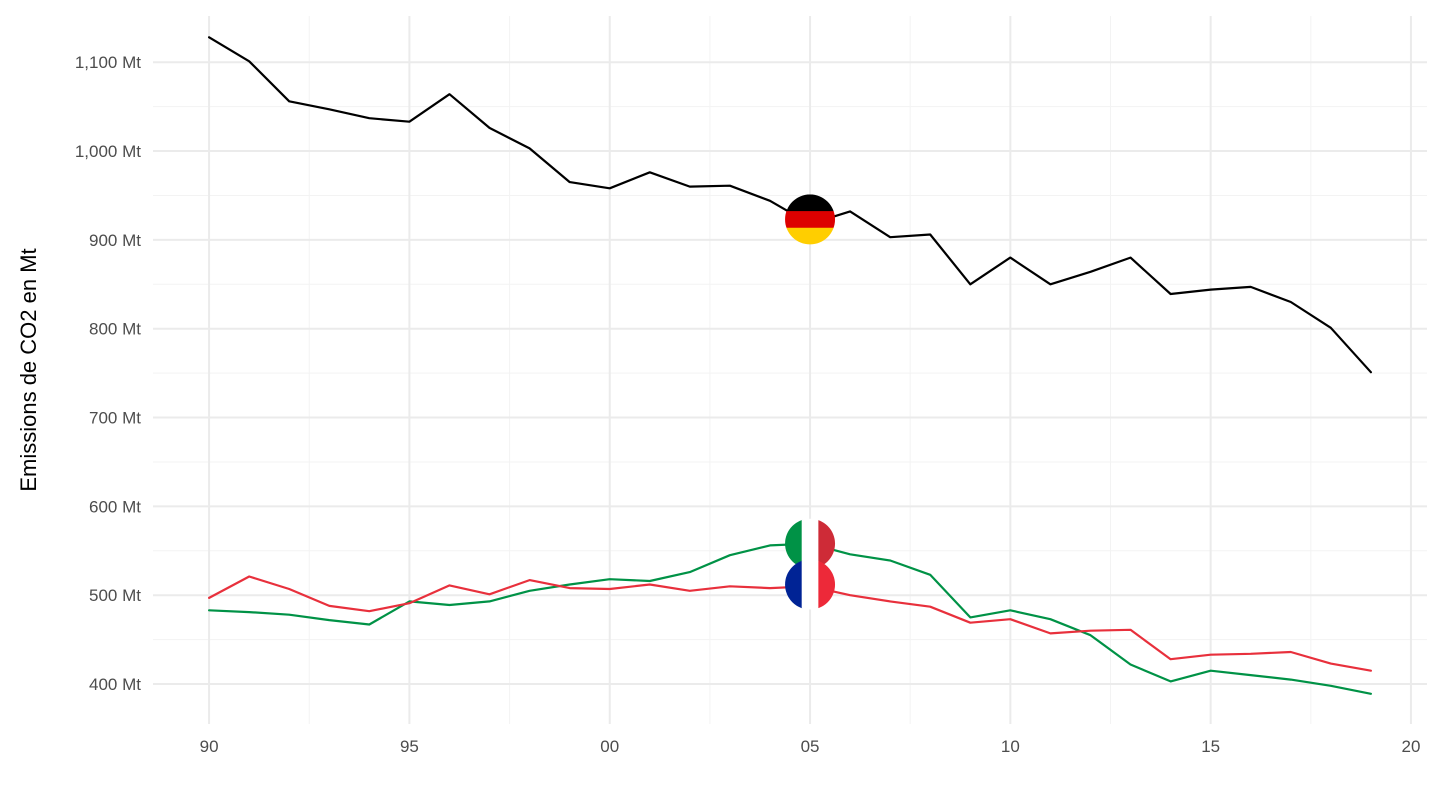  I want to click on y-tick-label: 1,100 Mt, so click(108, 62).